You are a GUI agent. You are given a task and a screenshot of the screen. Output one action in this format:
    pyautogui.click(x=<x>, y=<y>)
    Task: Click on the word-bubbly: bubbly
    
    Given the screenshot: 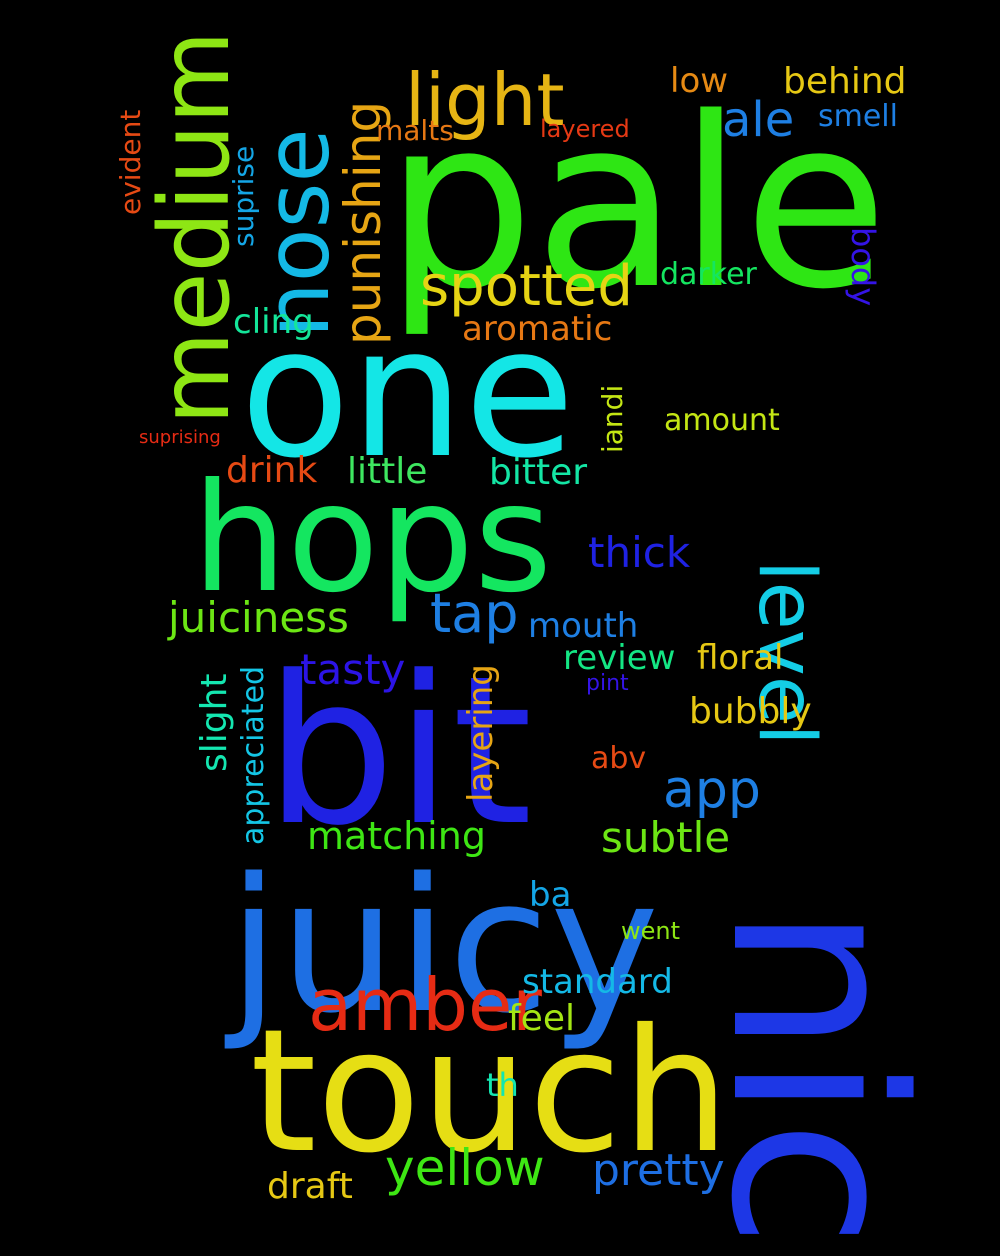 What is the action you would take?
    pyautogui.click(x=750, y=711)
    